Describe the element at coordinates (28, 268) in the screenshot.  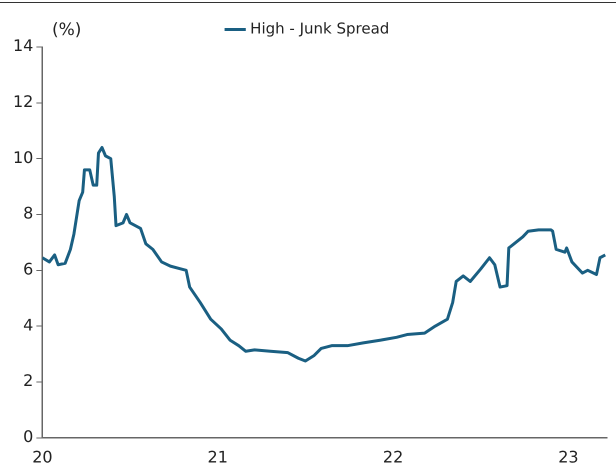
I see `y-tick-label: 6` at that location.